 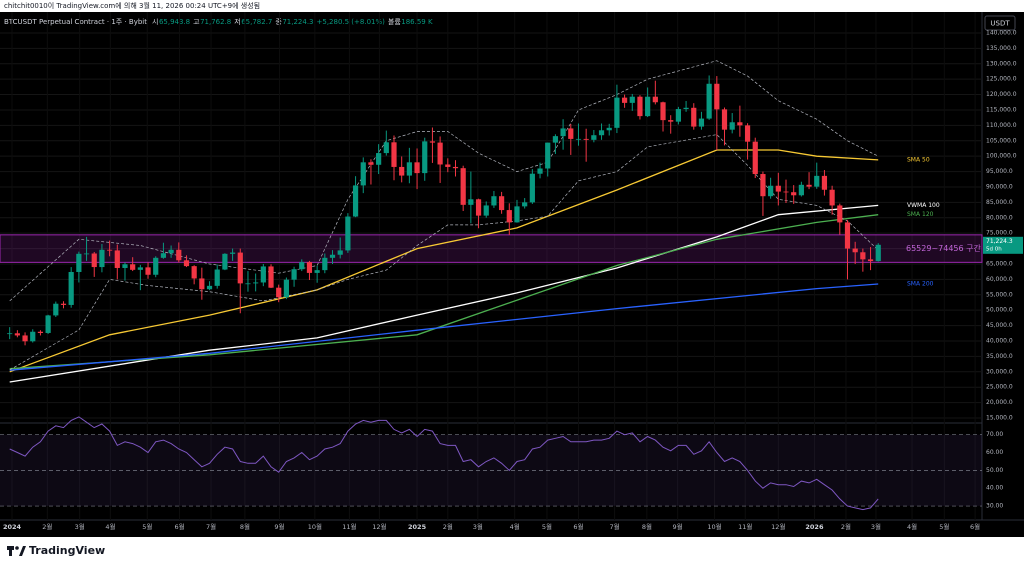 What do you see at coordinates (1001, 125) in the screenshot?
I see `y-tick-label: 110,000.0` at bounding box center [1001, 125].